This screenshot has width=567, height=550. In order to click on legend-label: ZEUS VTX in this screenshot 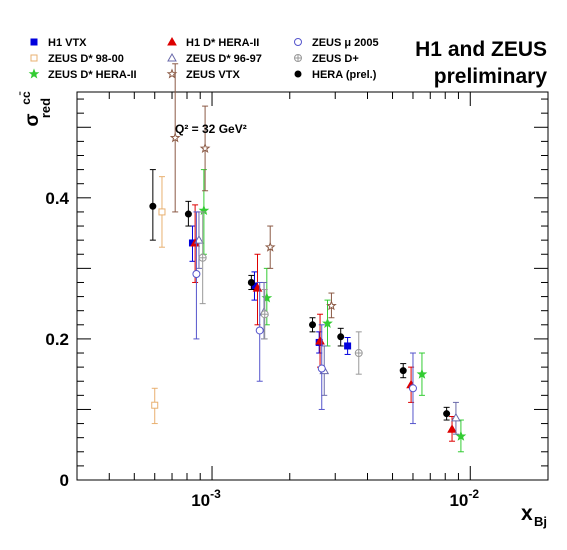, I will do `click(213, 75)`.